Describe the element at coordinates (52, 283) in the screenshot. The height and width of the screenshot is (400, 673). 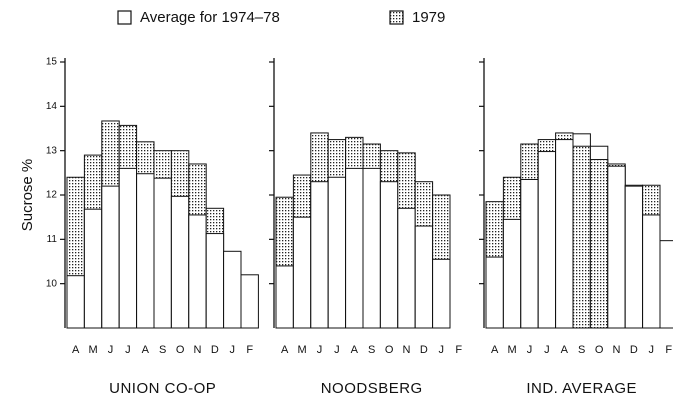
I see `y-tick-label: 10` at that location.